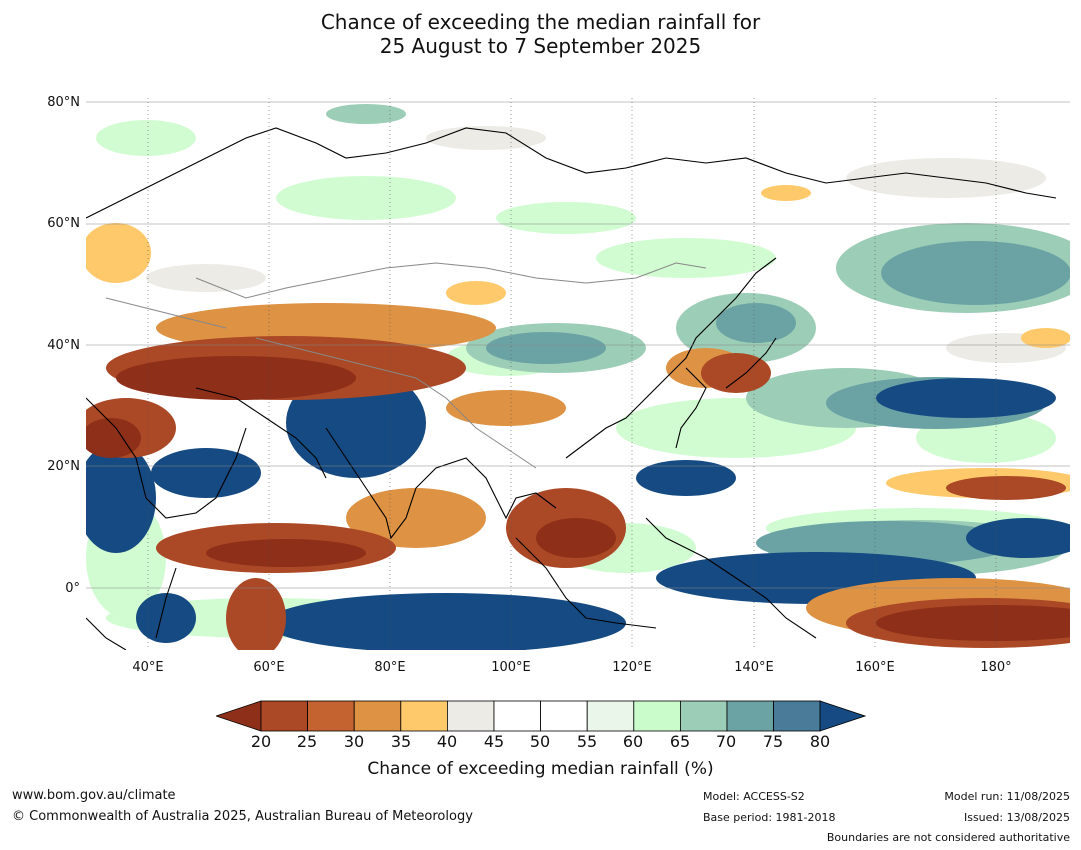  What do you see at coordinates (307, 741) in the screenshot?
I see `colorbar-tick-25: 25` at bounding box center [307, 741].